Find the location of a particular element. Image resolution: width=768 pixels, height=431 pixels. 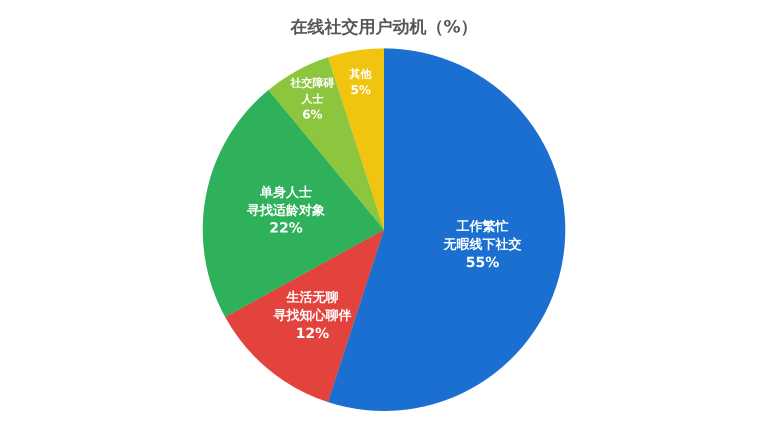

slice-label: 生活无聊寻找知心聊伴 is located at coordinates (312, 307).